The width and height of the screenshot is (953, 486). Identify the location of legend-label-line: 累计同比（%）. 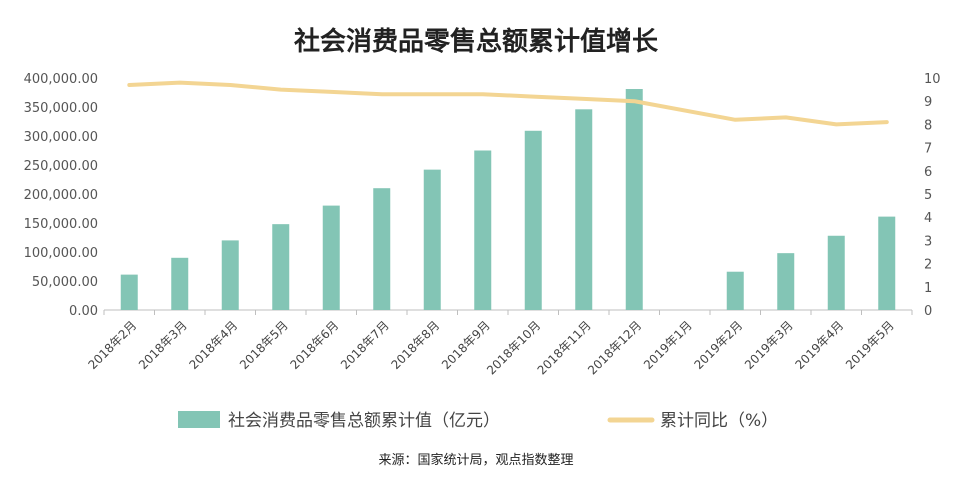
(719, 421).